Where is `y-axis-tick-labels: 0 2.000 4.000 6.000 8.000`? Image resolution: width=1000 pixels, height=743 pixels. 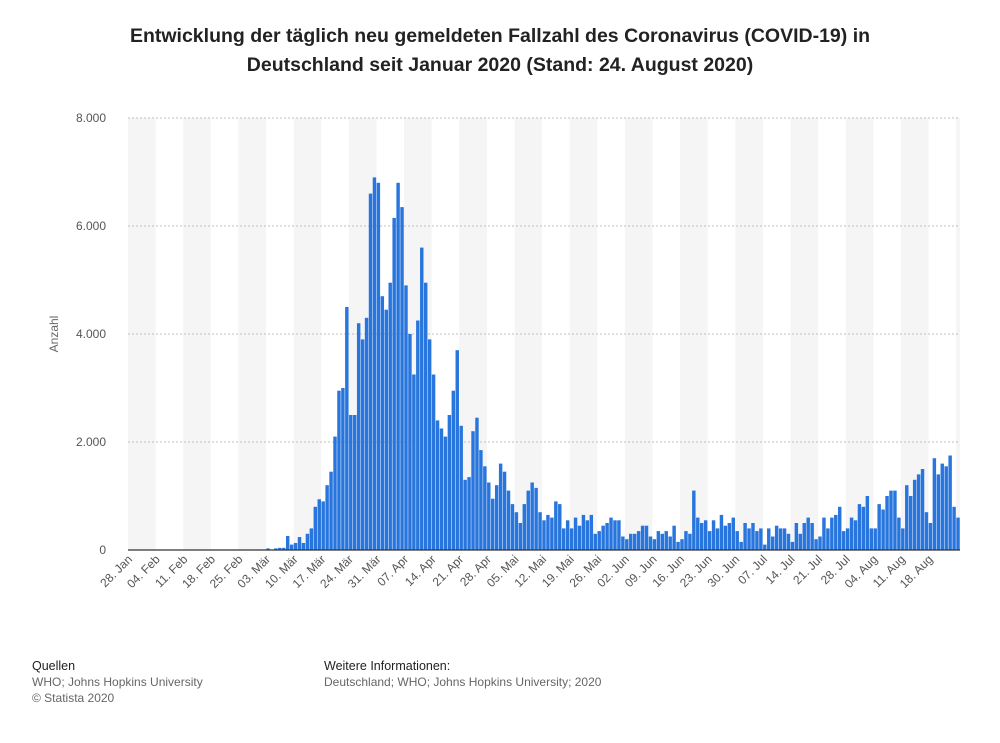
y-axis-tick-labels: 0 2.000 4.000 6.000 8.000 is located at coordinates (91, 334).